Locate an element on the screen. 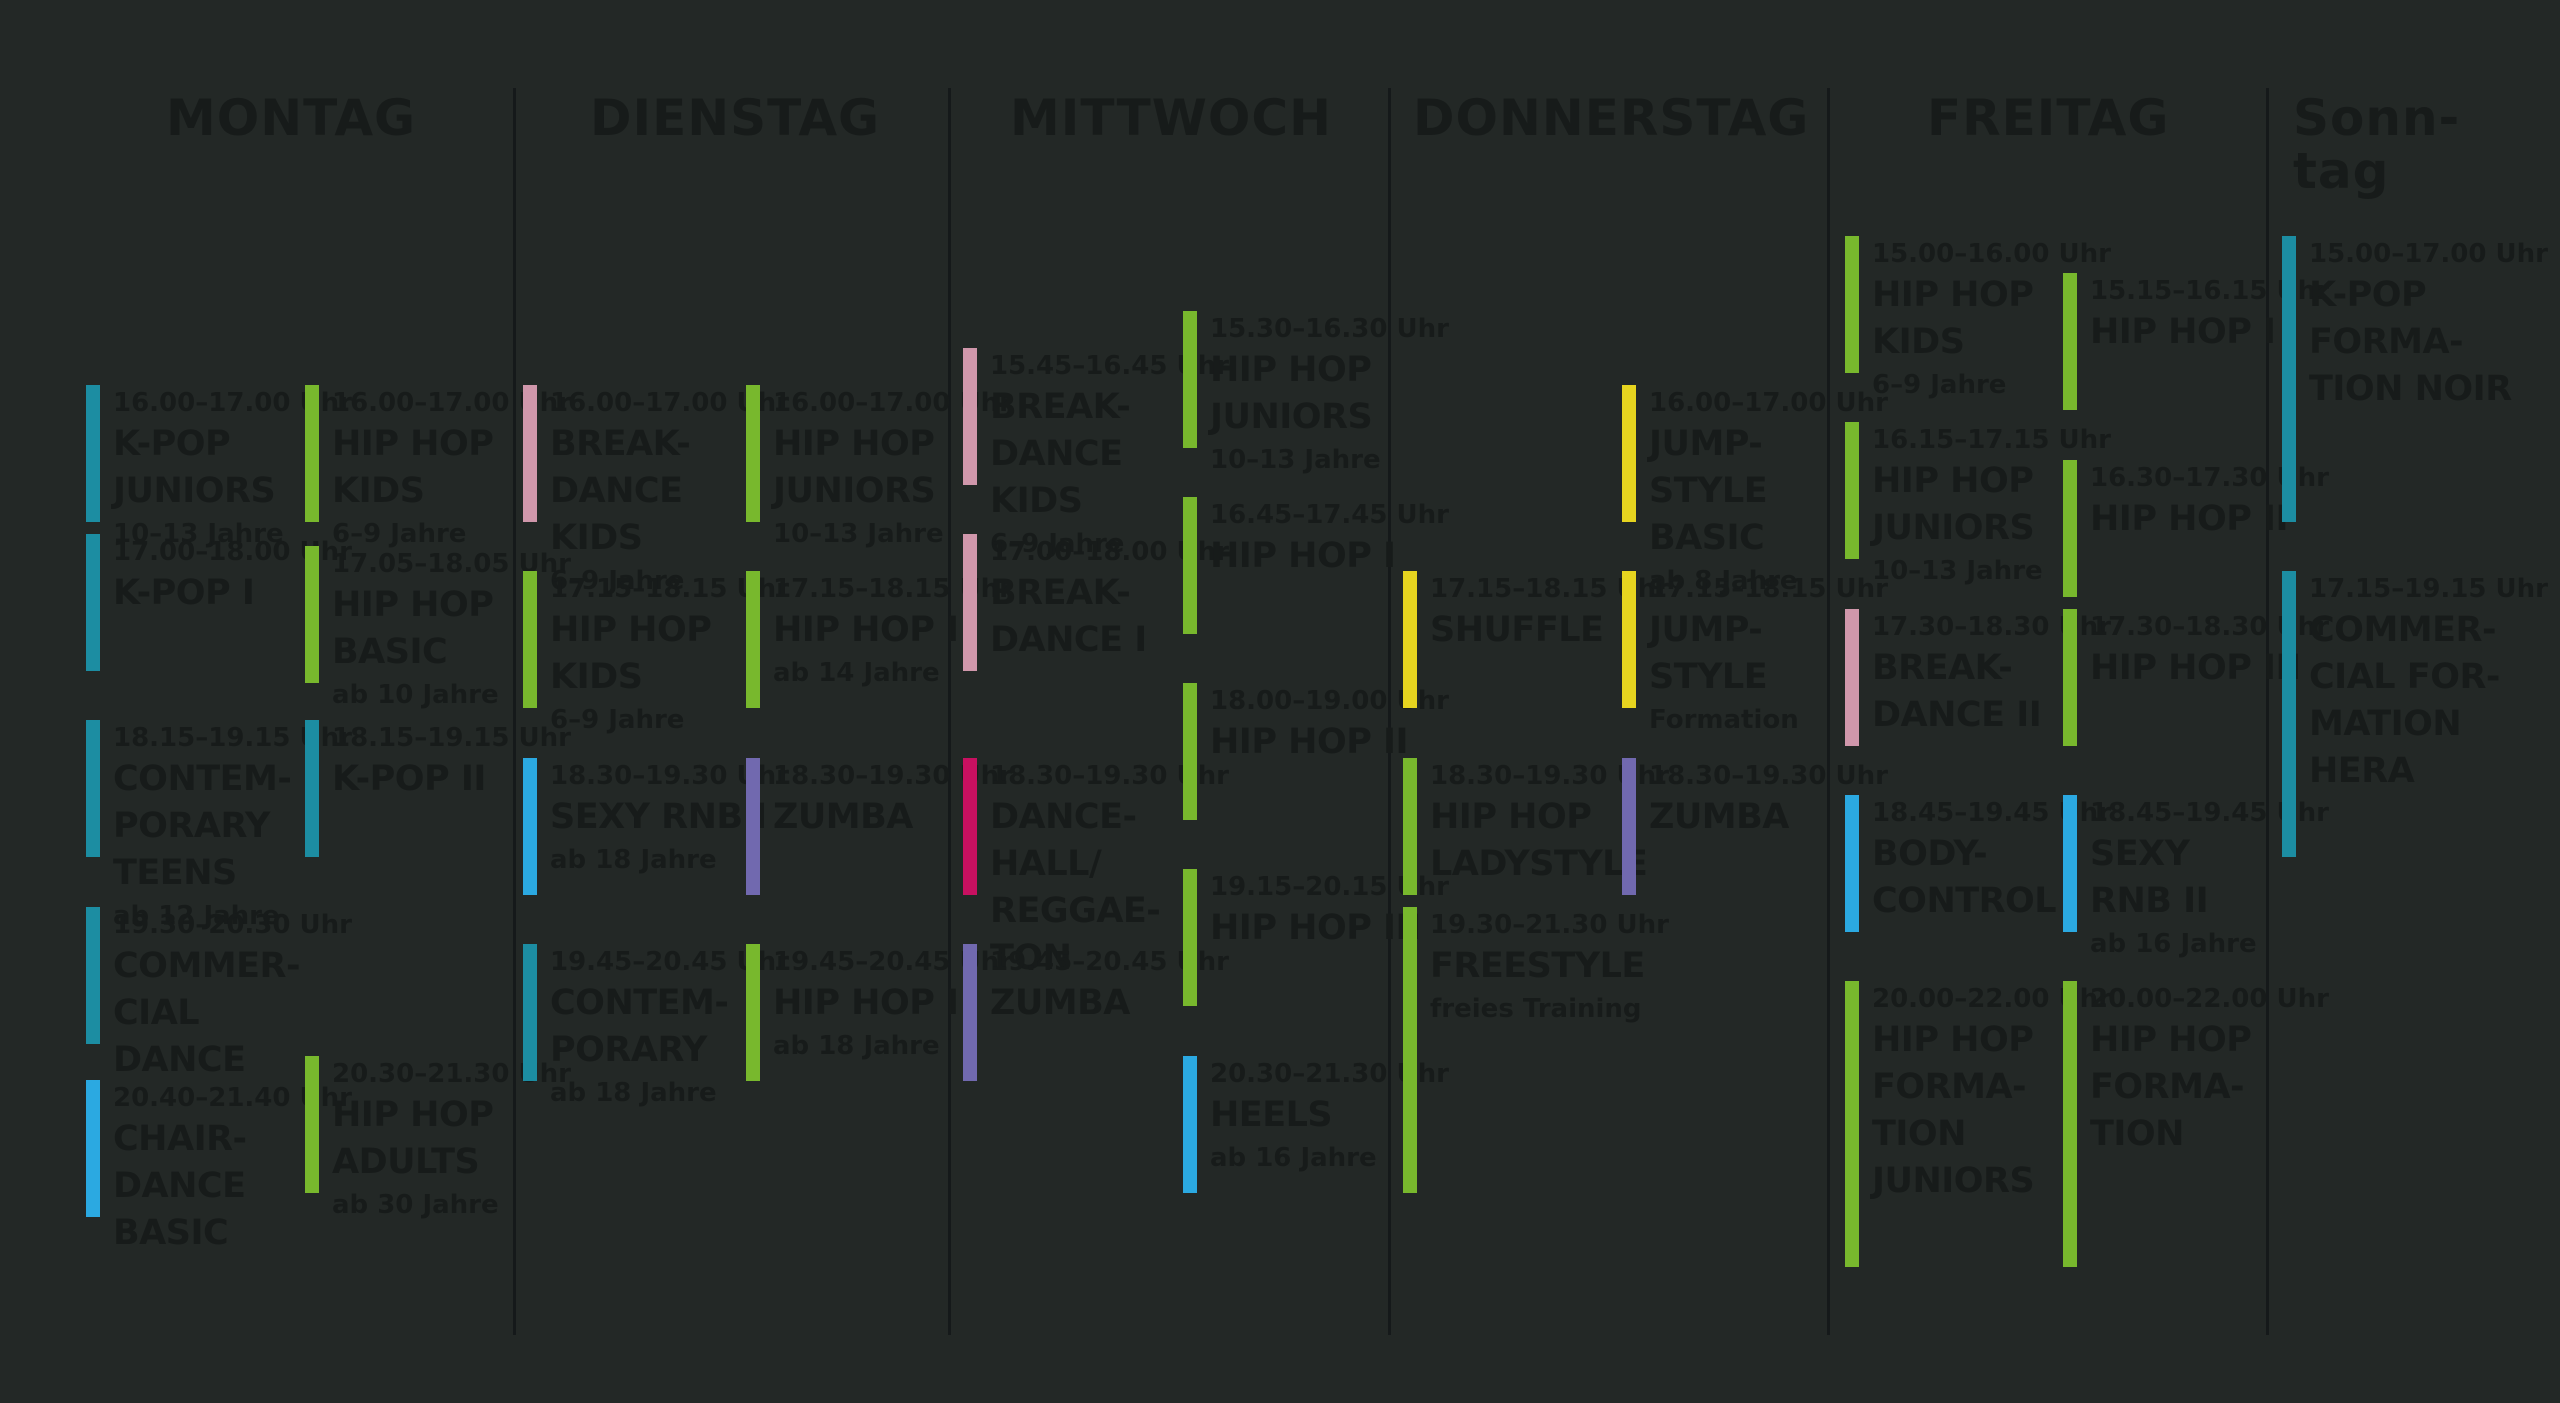  class-age-note: ab 16 Jahre is located at coordinates (2173, 943).